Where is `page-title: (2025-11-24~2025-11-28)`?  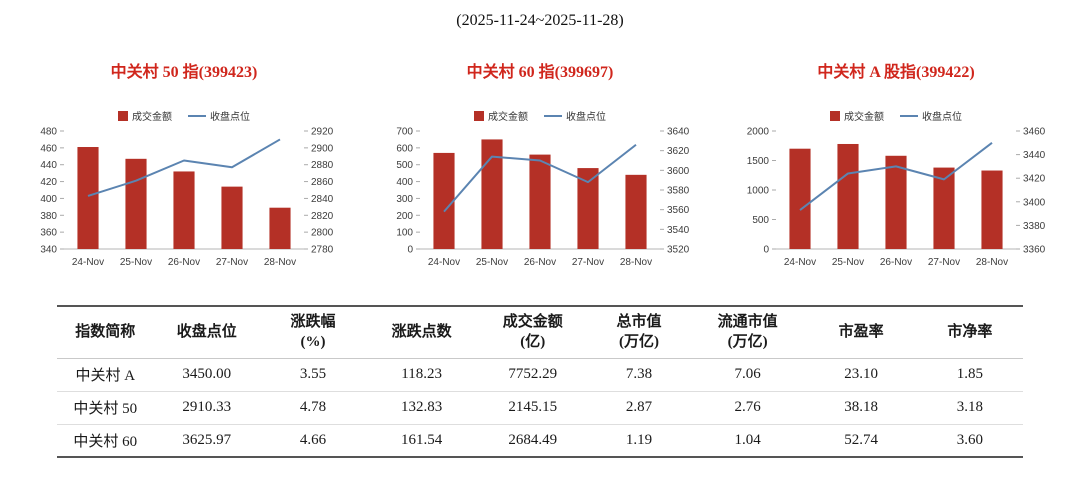 page-title: (2025-11-24~2025-11-28) is located at coordinates (540, 20).